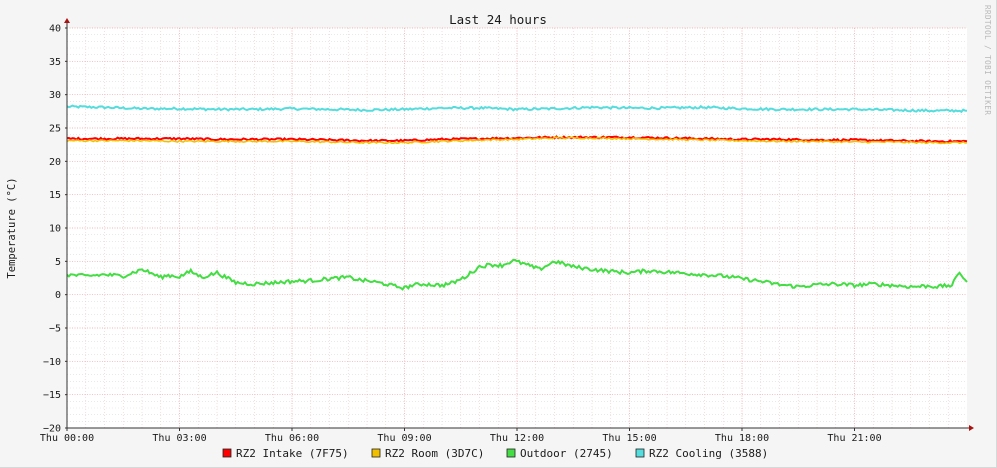 This screenshot has height=468, width=997. What do you see at coordinates (987, 60) in the screenshot?
I see `rrdtool-watermark: RRDTOOL / TOBI OETIKER` at bounding box center [987, 60].